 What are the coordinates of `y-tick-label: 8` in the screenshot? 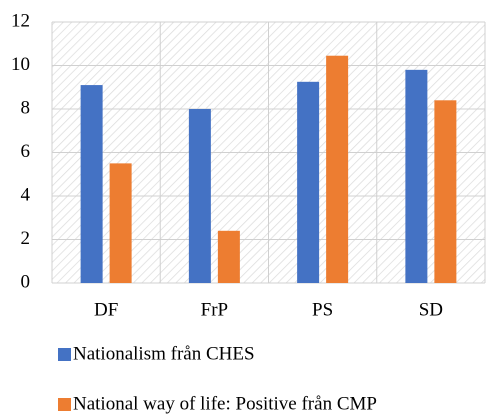 It's located at (26, 107).